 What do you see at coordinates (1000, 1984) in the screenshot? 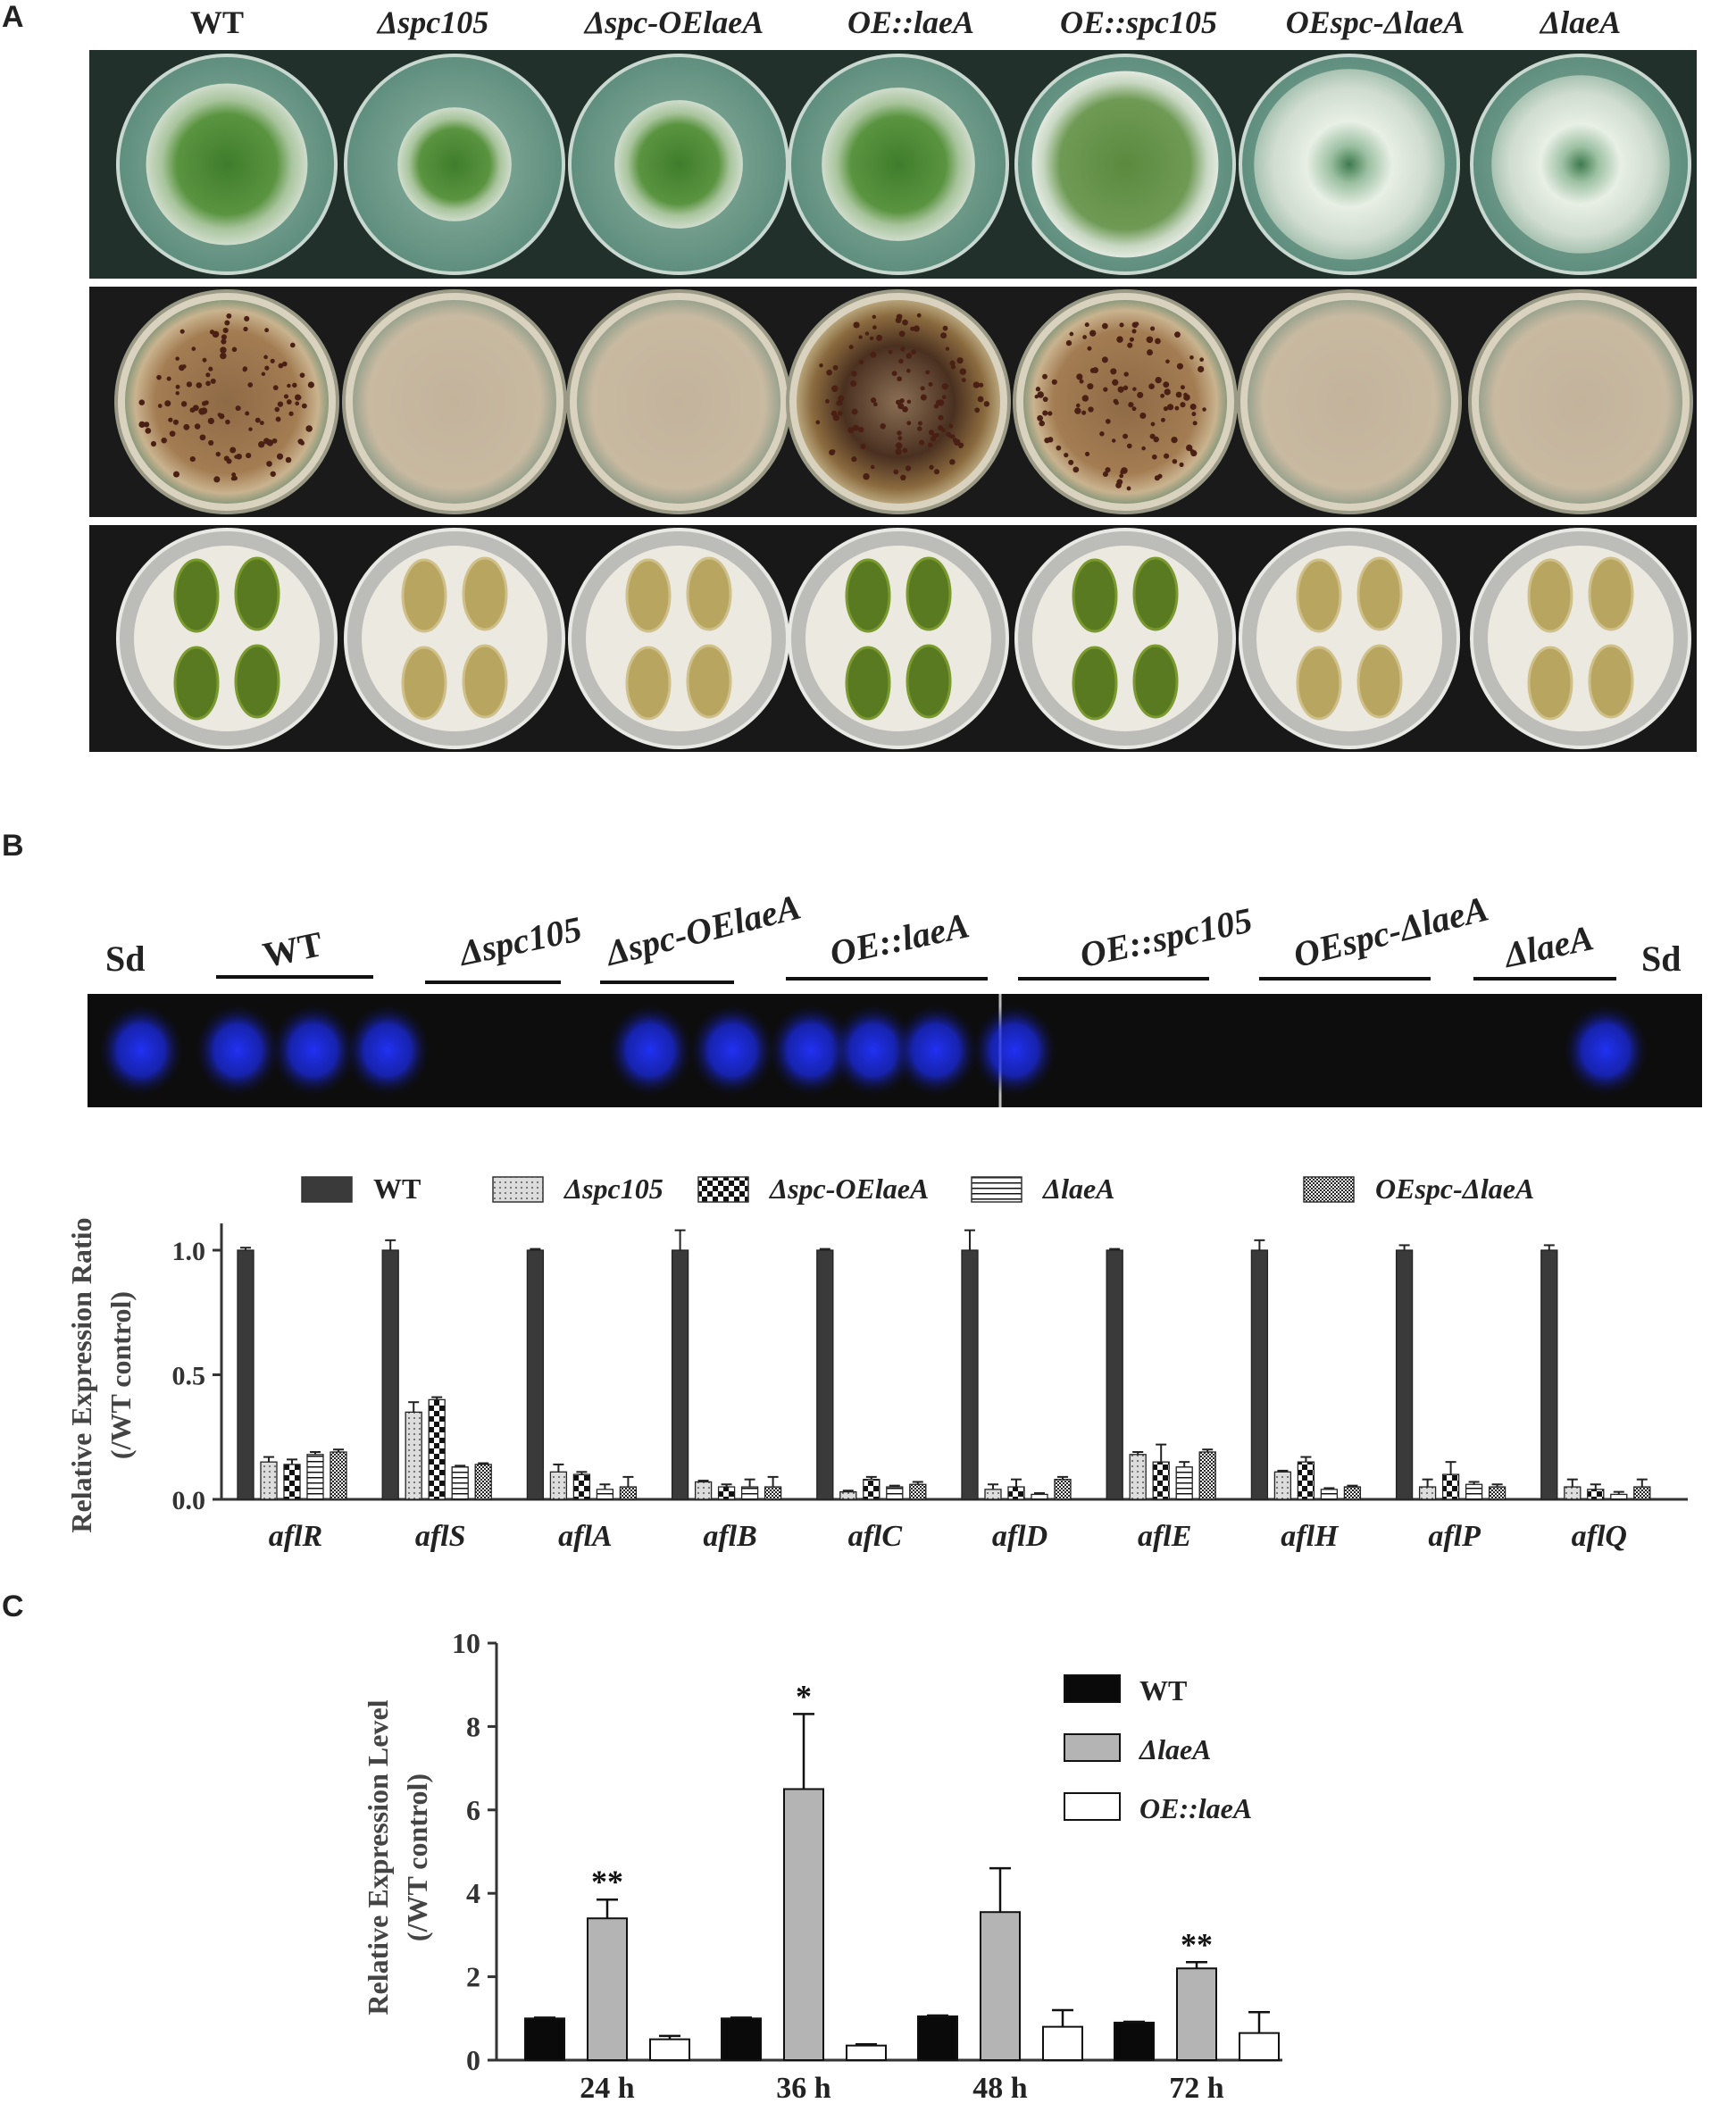
I see `timepoint-group: 48 h` at bounding box center [1000, 1984].